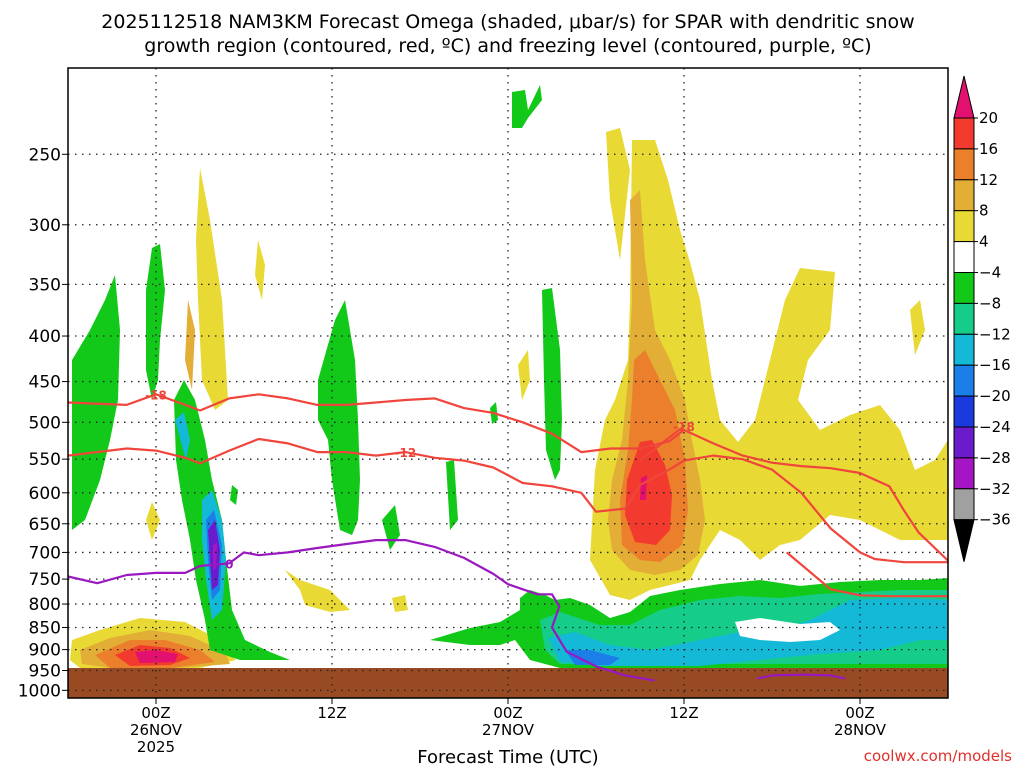 This screenshot has height=768, width=1024. I want to click on y-tick-label: 550, so click(45, 460).